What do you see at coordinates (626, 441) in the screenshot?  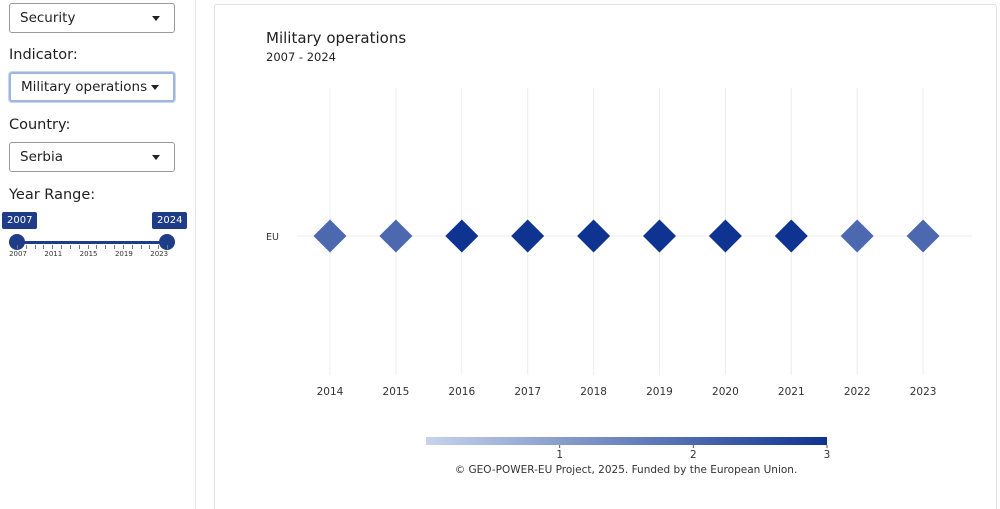 I see `colorbar` at bounding box center [626, 441].